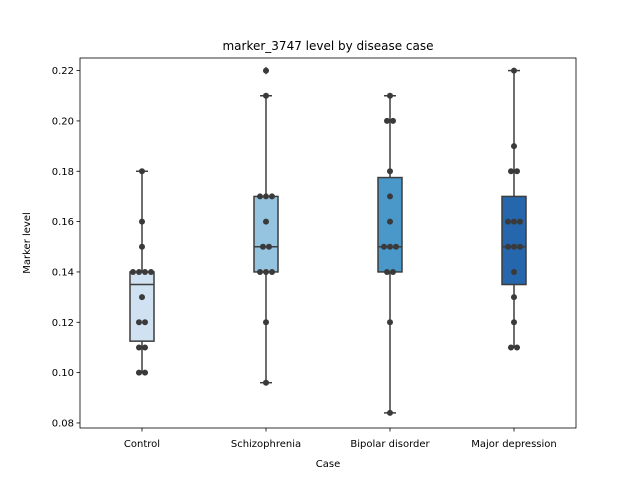 This screenshot has width=640, height=480. I want to click on x-tick-label: Schizophrenia, so click(266, 444).